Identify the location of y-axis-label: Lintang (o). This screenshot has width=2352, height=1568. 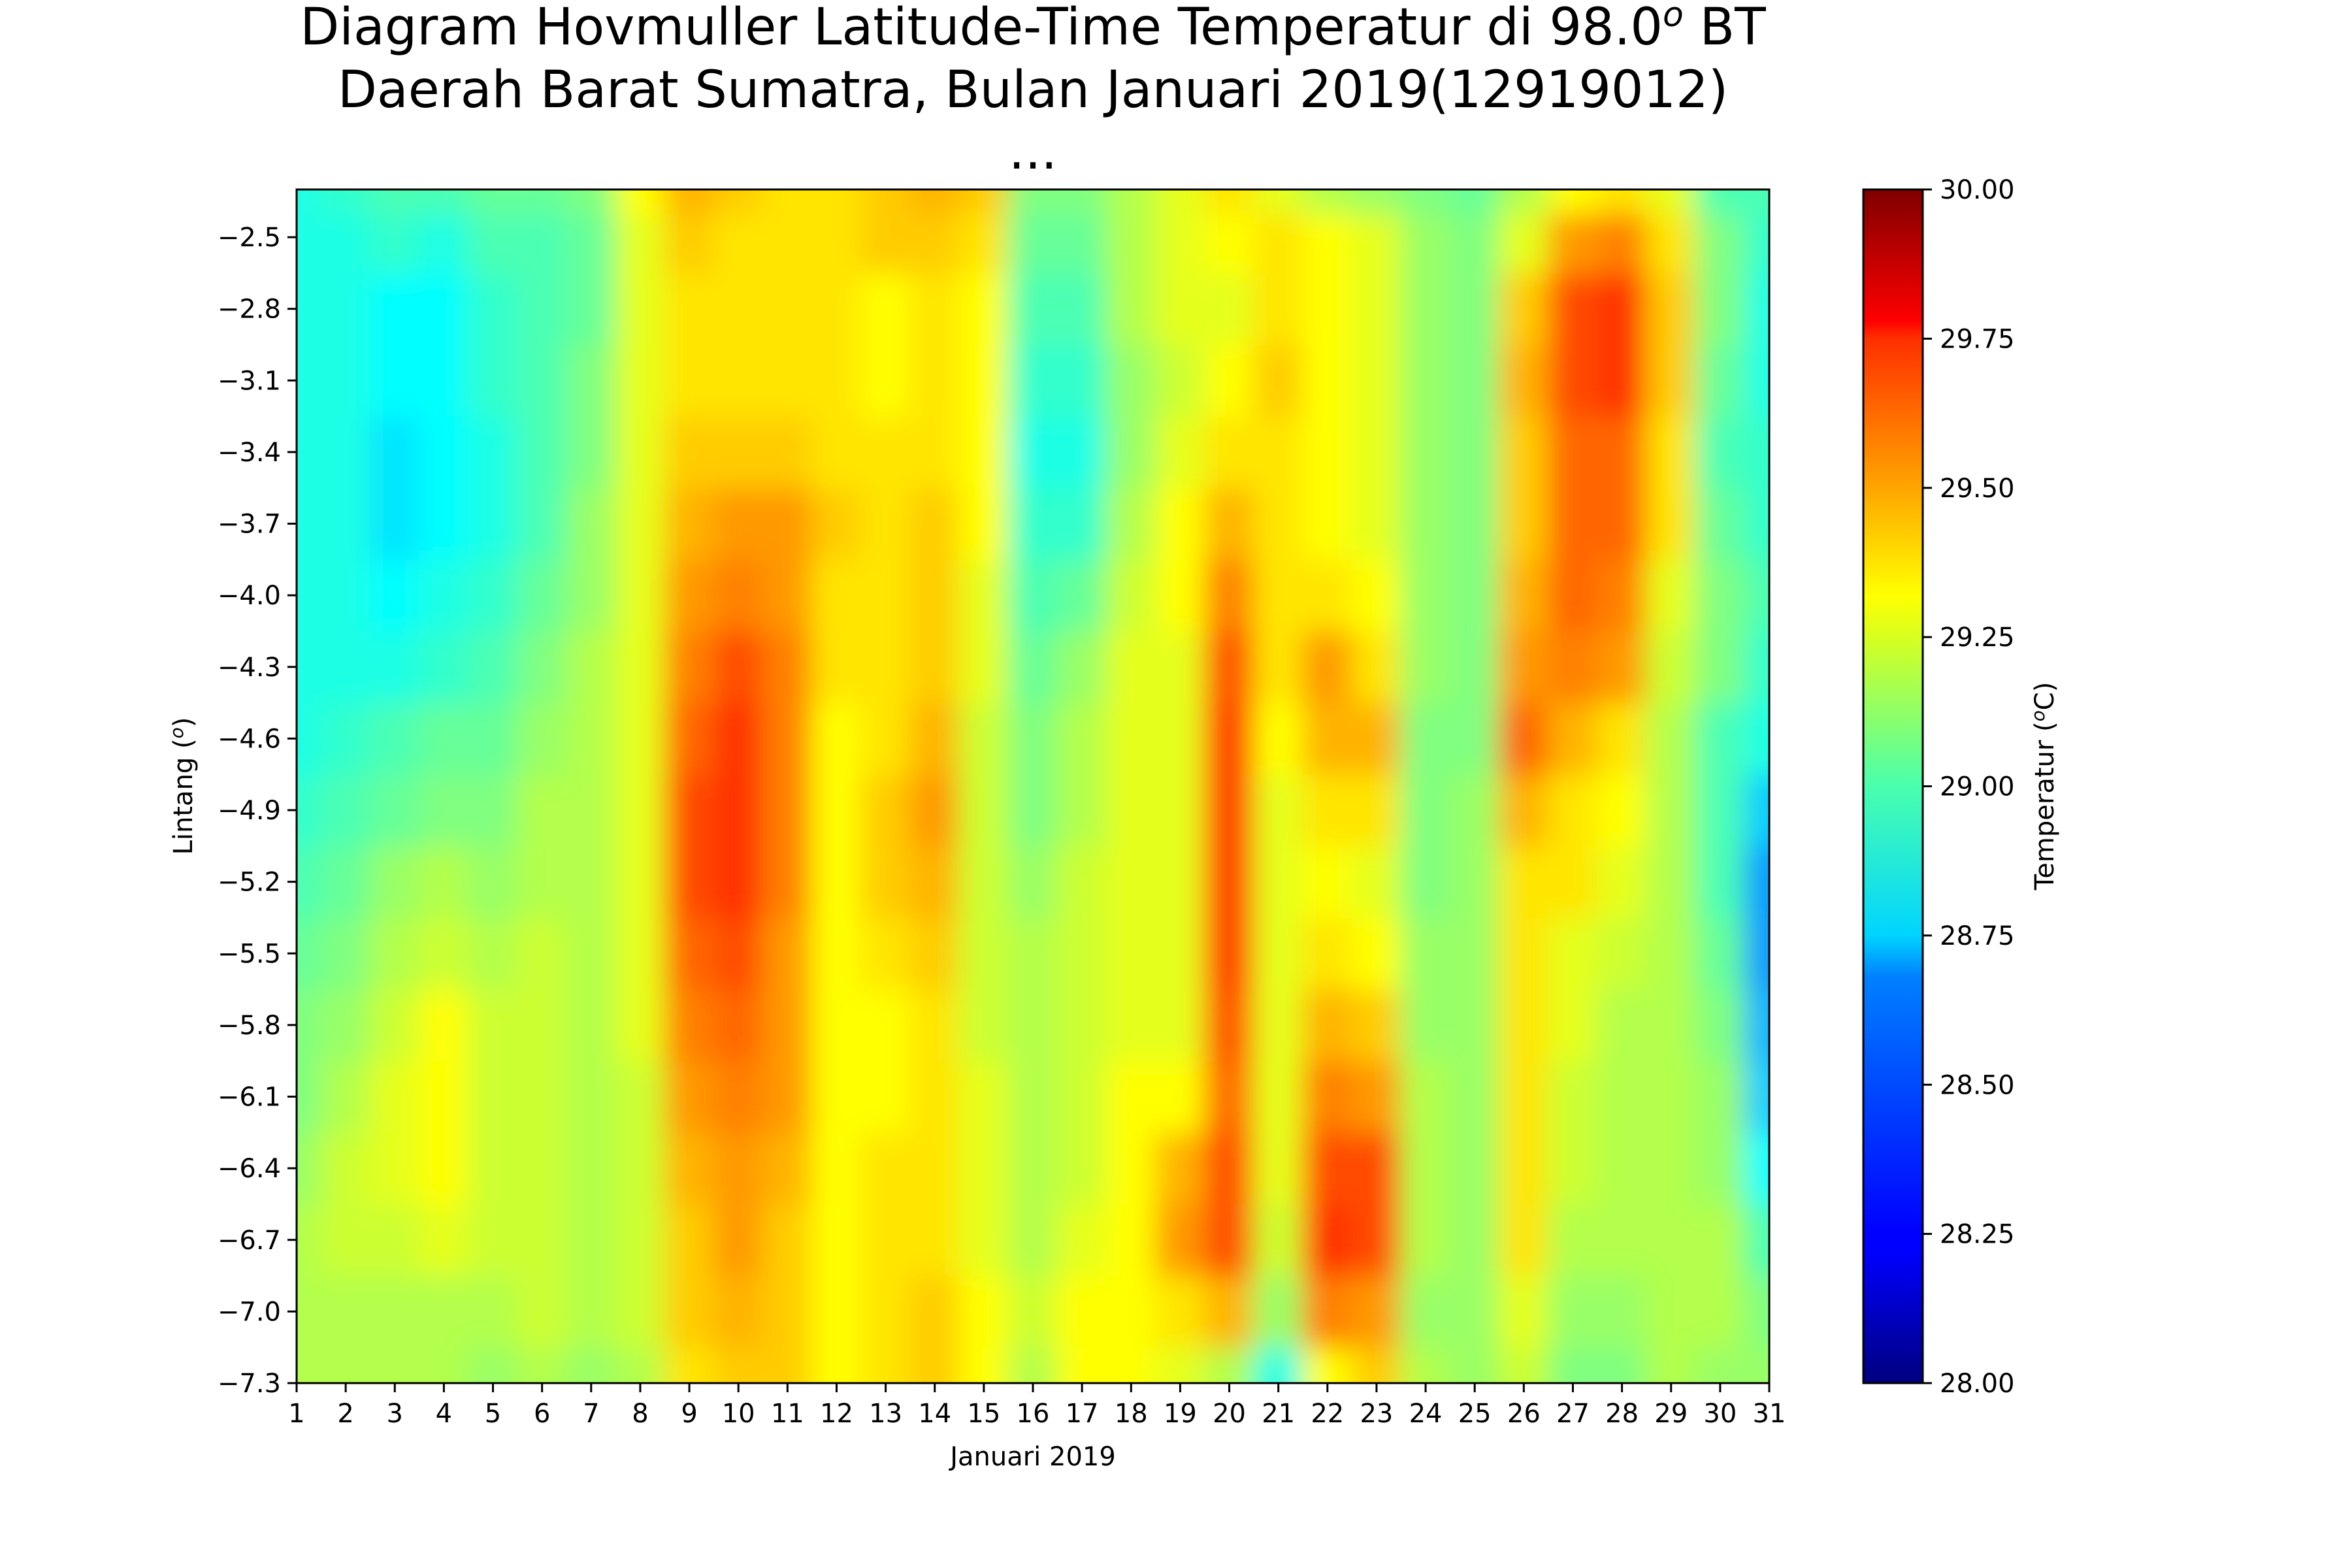
(182, 786).